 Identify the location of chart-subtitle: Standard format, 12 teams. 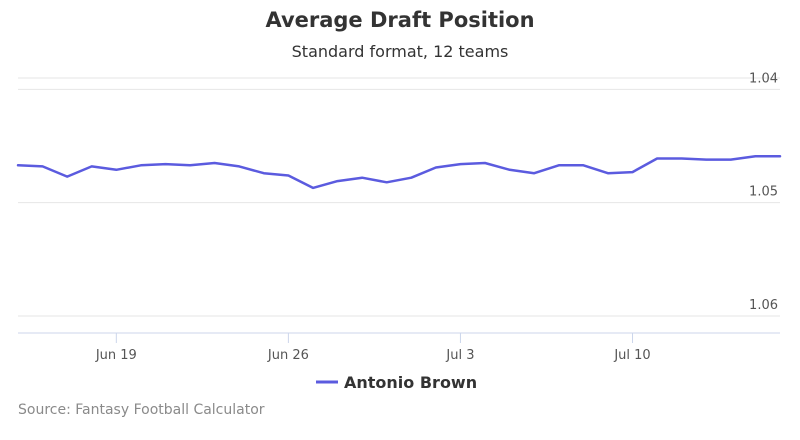
(400, 51).